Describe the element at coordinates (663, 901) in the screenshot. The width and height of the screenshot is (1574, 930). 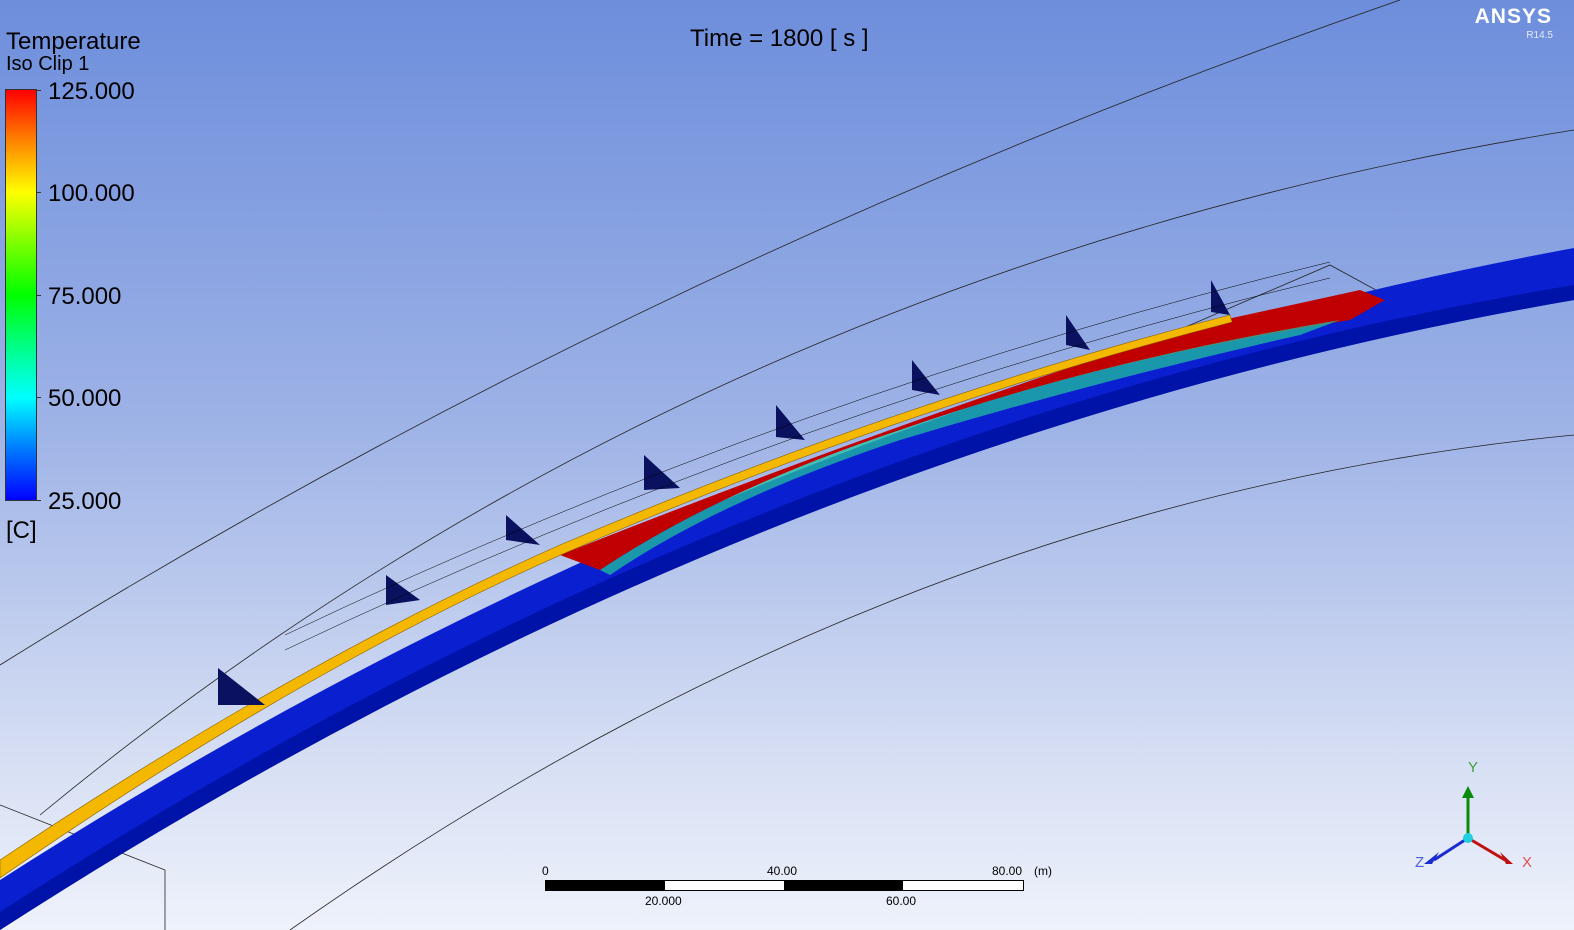
I see `scale-label: 20.000` at that location.